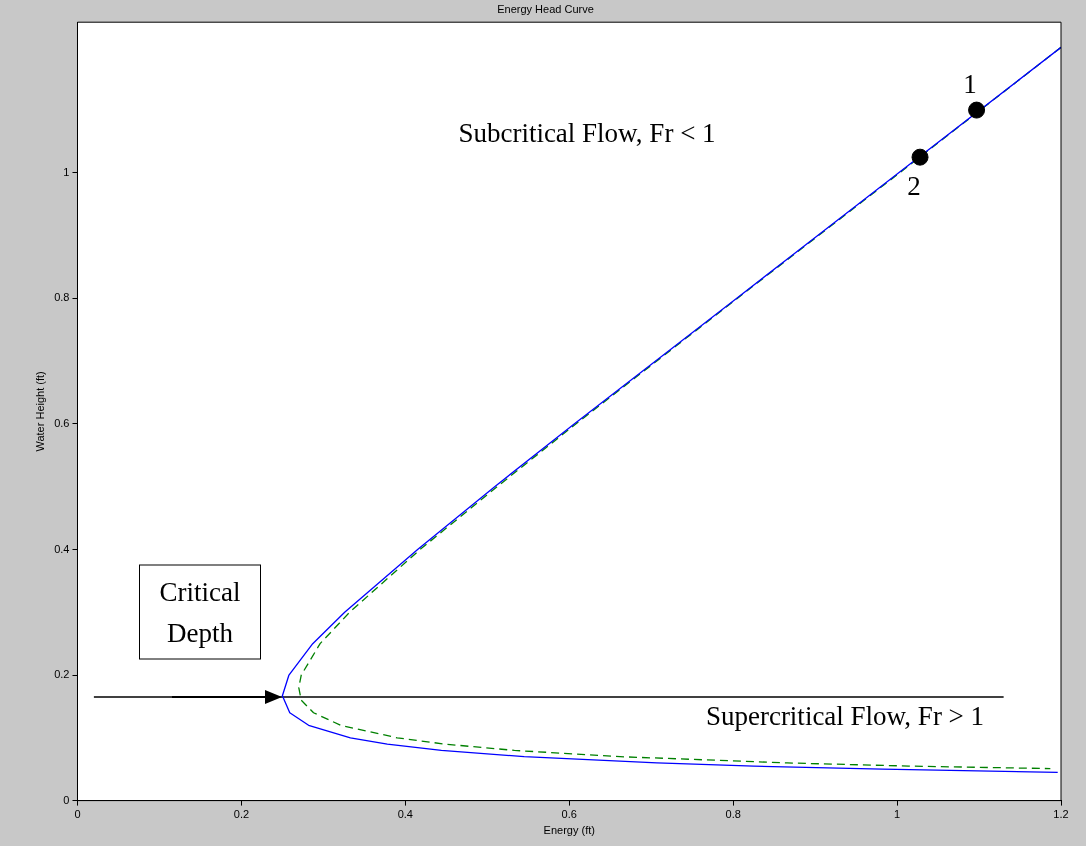  What do you see at coordinates (545, 8) in the screenshot?
I see `chart-title: Energy Head Curve` at bounding box center [545, 8].